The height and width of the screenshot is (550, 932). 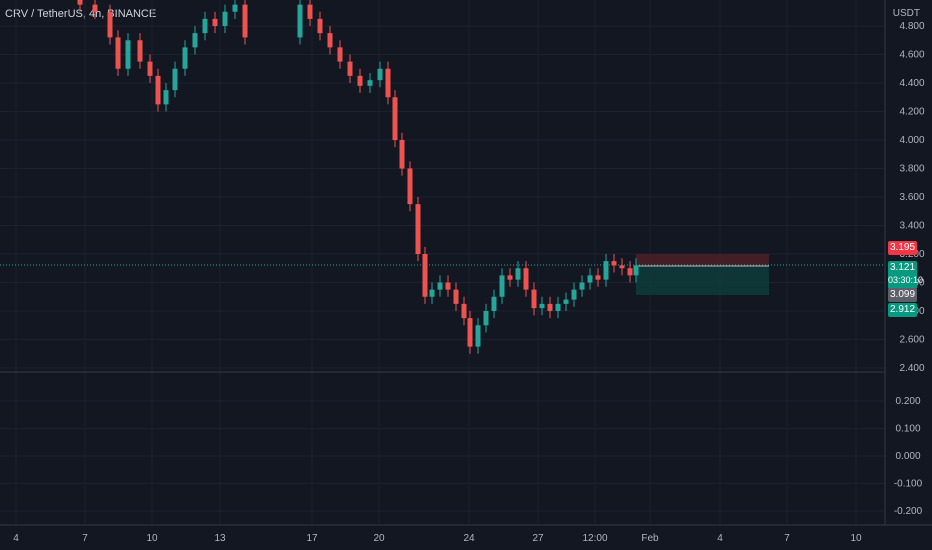 I want to click on indicator-axis: 0.200 0.100 0.000 -0.100 -0.200, so click(x=908, y=456).